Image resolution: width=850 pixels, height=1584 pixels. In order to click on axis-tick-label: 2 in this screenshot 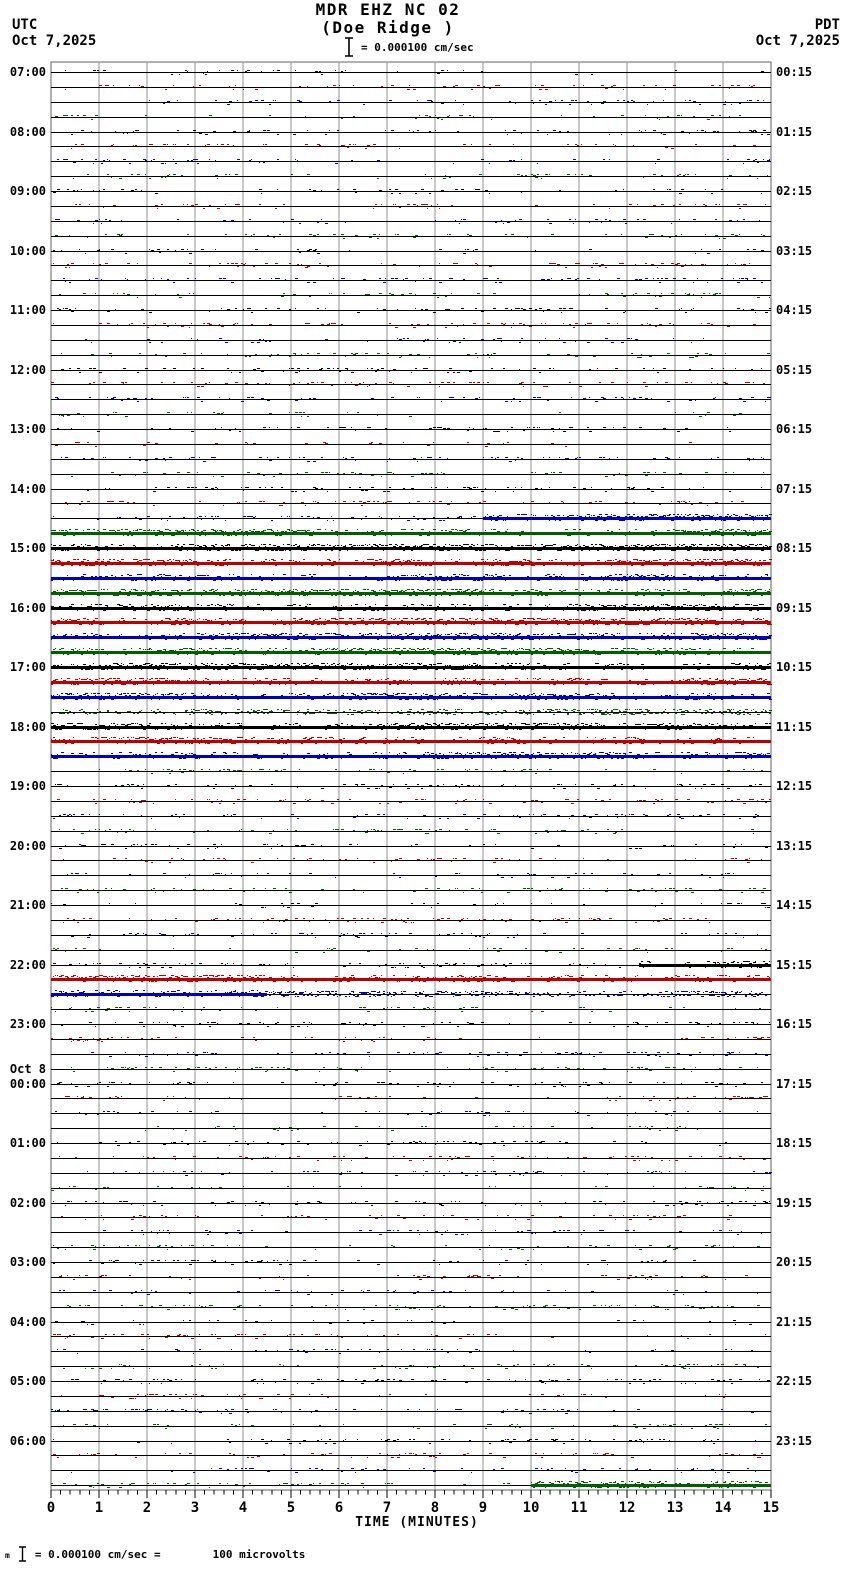, I will do `click(147, 1508)`.